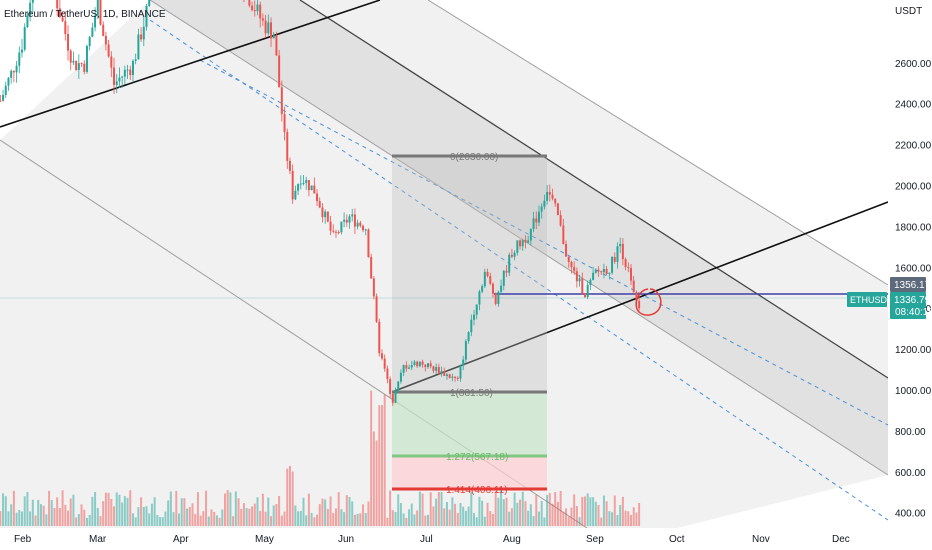 The height and width of the screenshot is (550, 932). Describe the element at coordinates (469, 472) in the screenshot. I see `fib-zone-red` at that location.